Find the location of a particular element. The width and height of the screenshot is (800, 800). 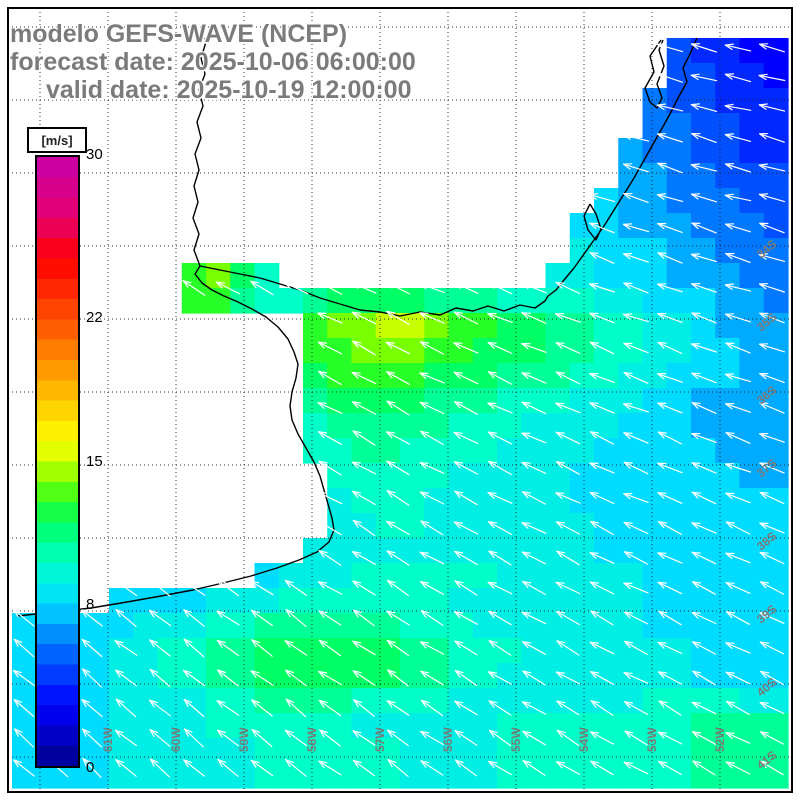

forecast-date: forecast date: 2025-10-06 06:00:00 is located at coordinates (213, 62).